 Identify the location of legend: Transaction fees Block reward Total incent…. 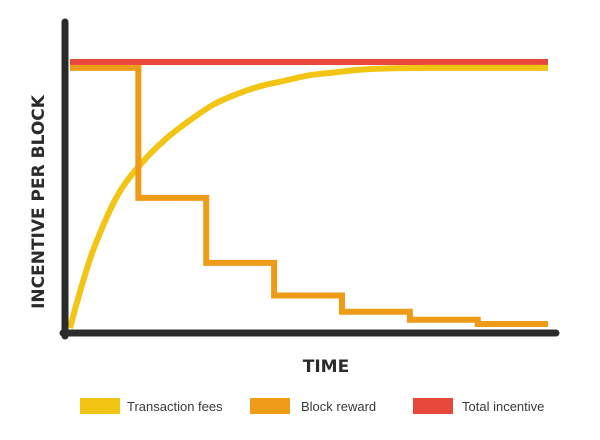
(312, 406).